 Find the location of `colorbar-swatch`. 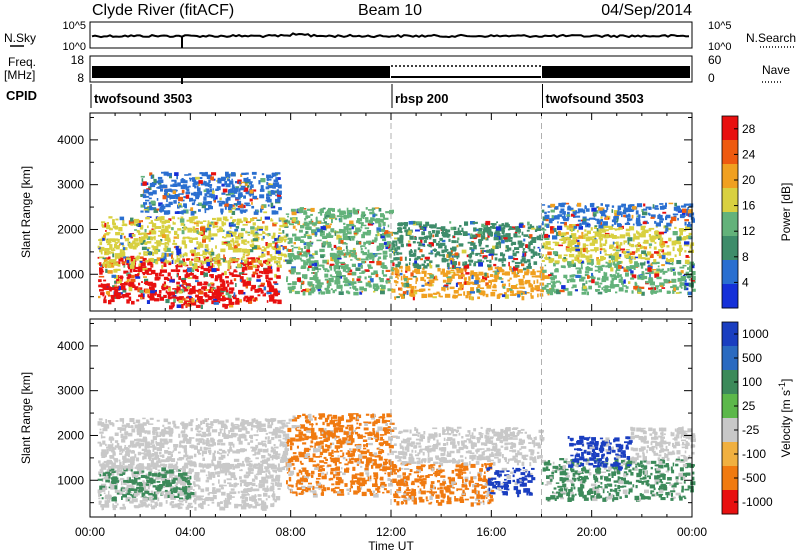

colorbar-swatch is located at coordinates (730, 224).